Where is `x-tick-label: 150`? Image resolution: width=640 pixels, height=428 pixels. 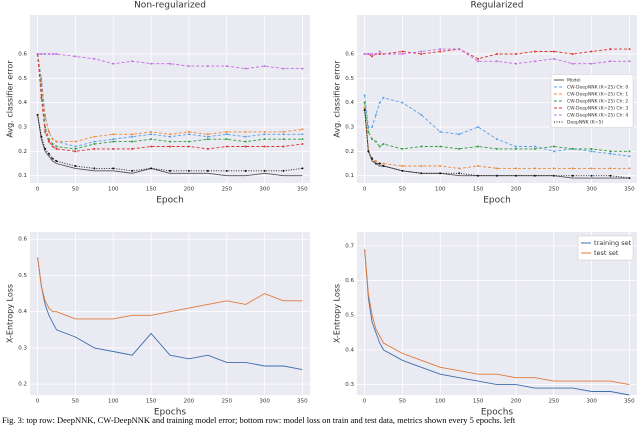
x-tick-label: 150 is located at coordinates (478, 190).